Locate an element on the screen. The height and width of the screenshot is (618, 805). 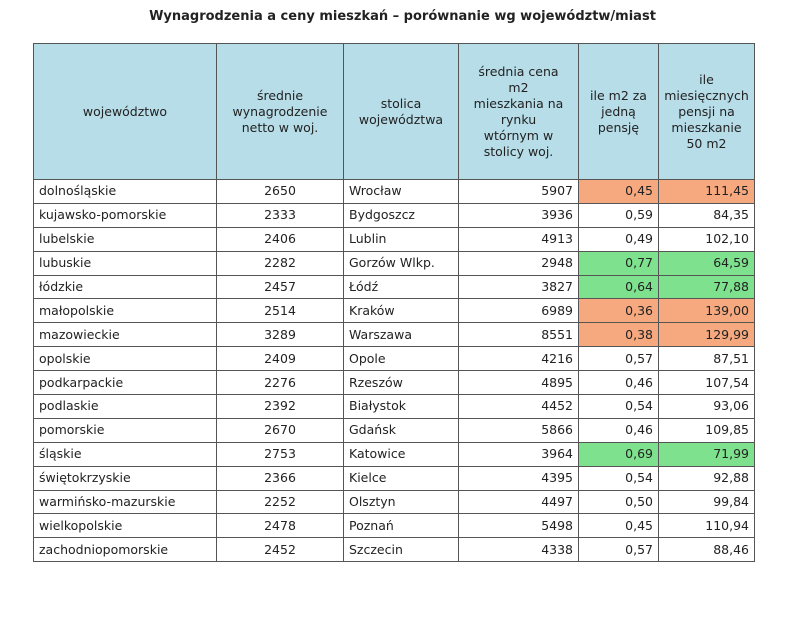
voivodeship-cell: śląskie is located at coordinates (125, 454).